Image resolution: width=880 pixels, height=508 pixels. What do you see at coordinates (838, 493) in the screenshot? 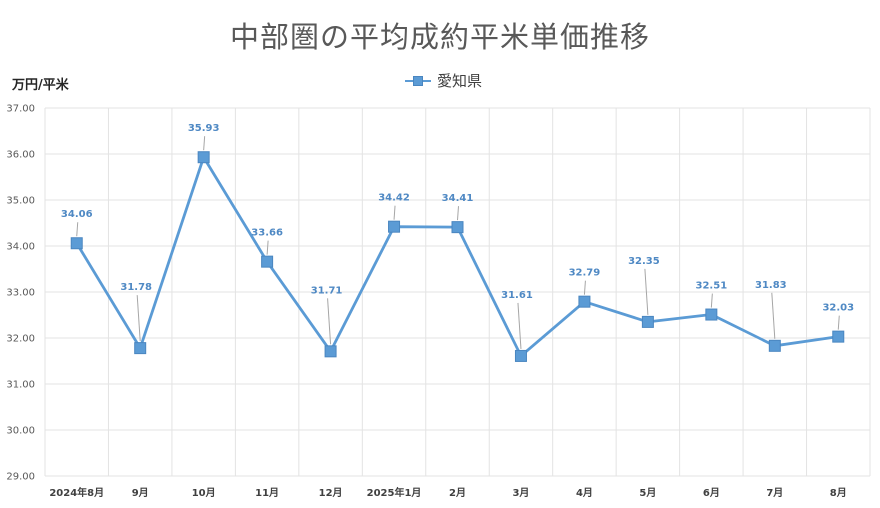
I see `x-tick-label: 8月` at bounding box center [838, 493].